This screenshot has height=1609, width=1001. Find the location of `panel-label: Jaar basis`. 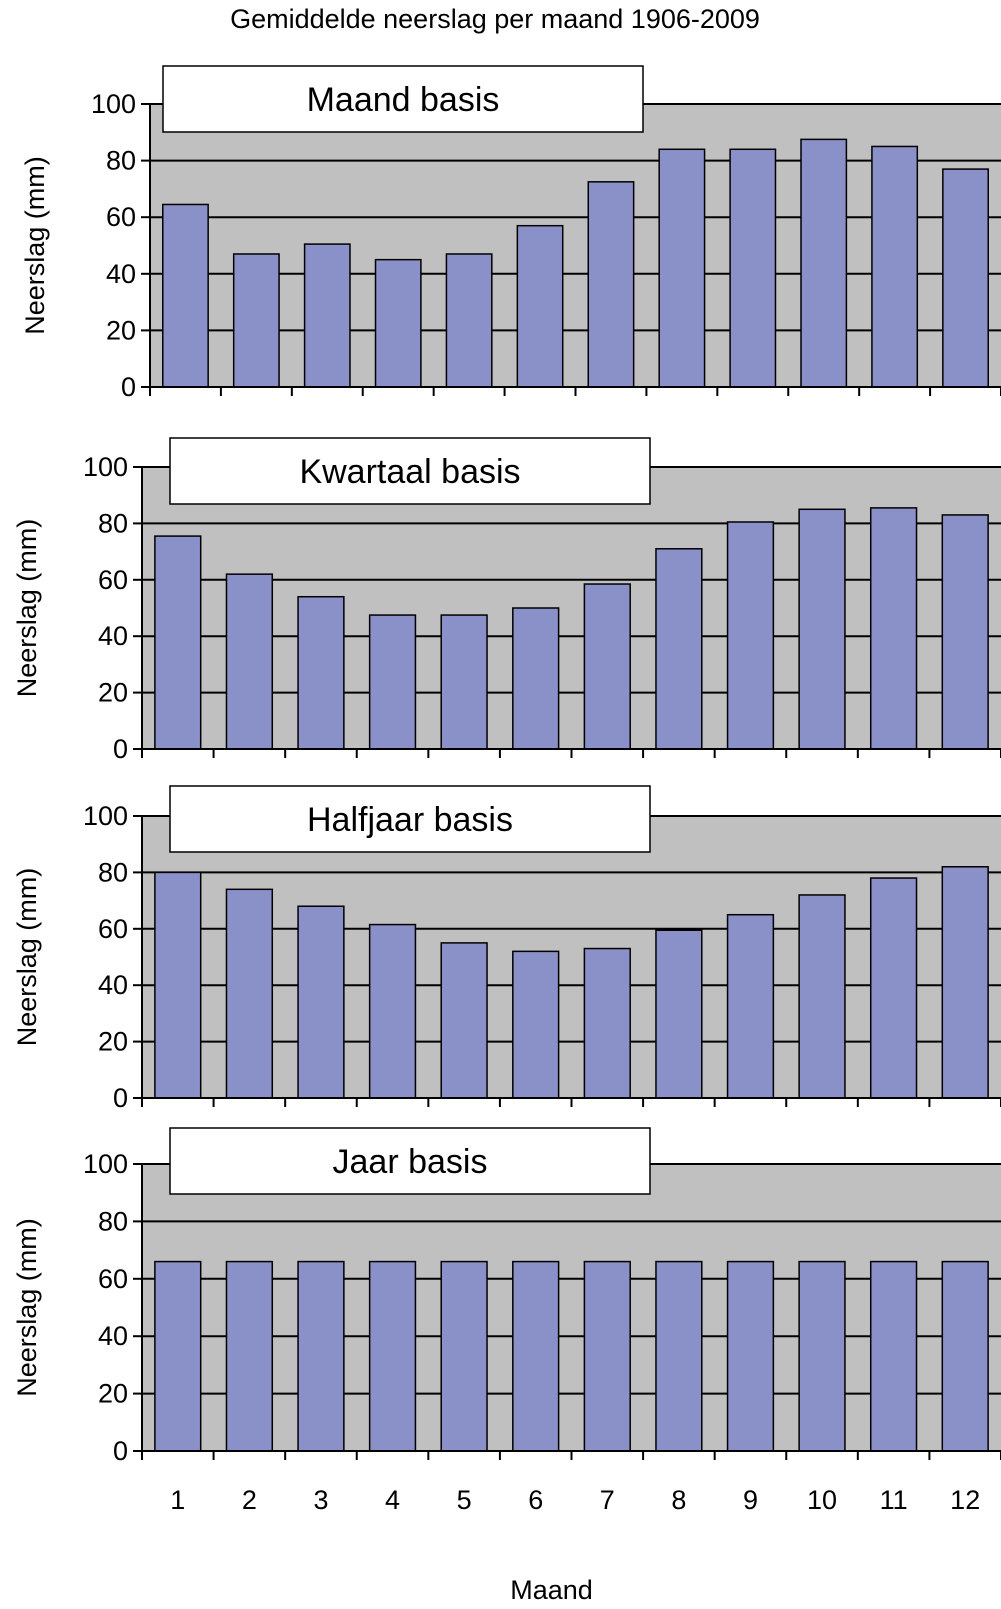

panel-label: Jaar basis is located at coordinates (410, 1162).